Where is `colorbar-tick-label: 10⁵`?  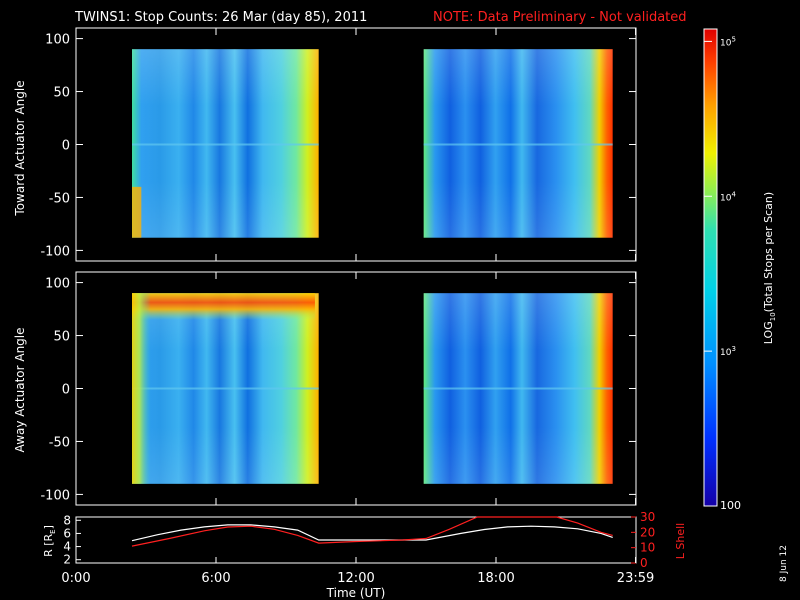
colorbar-tick-label: 10⁵ is located at coordinates (728, 41).